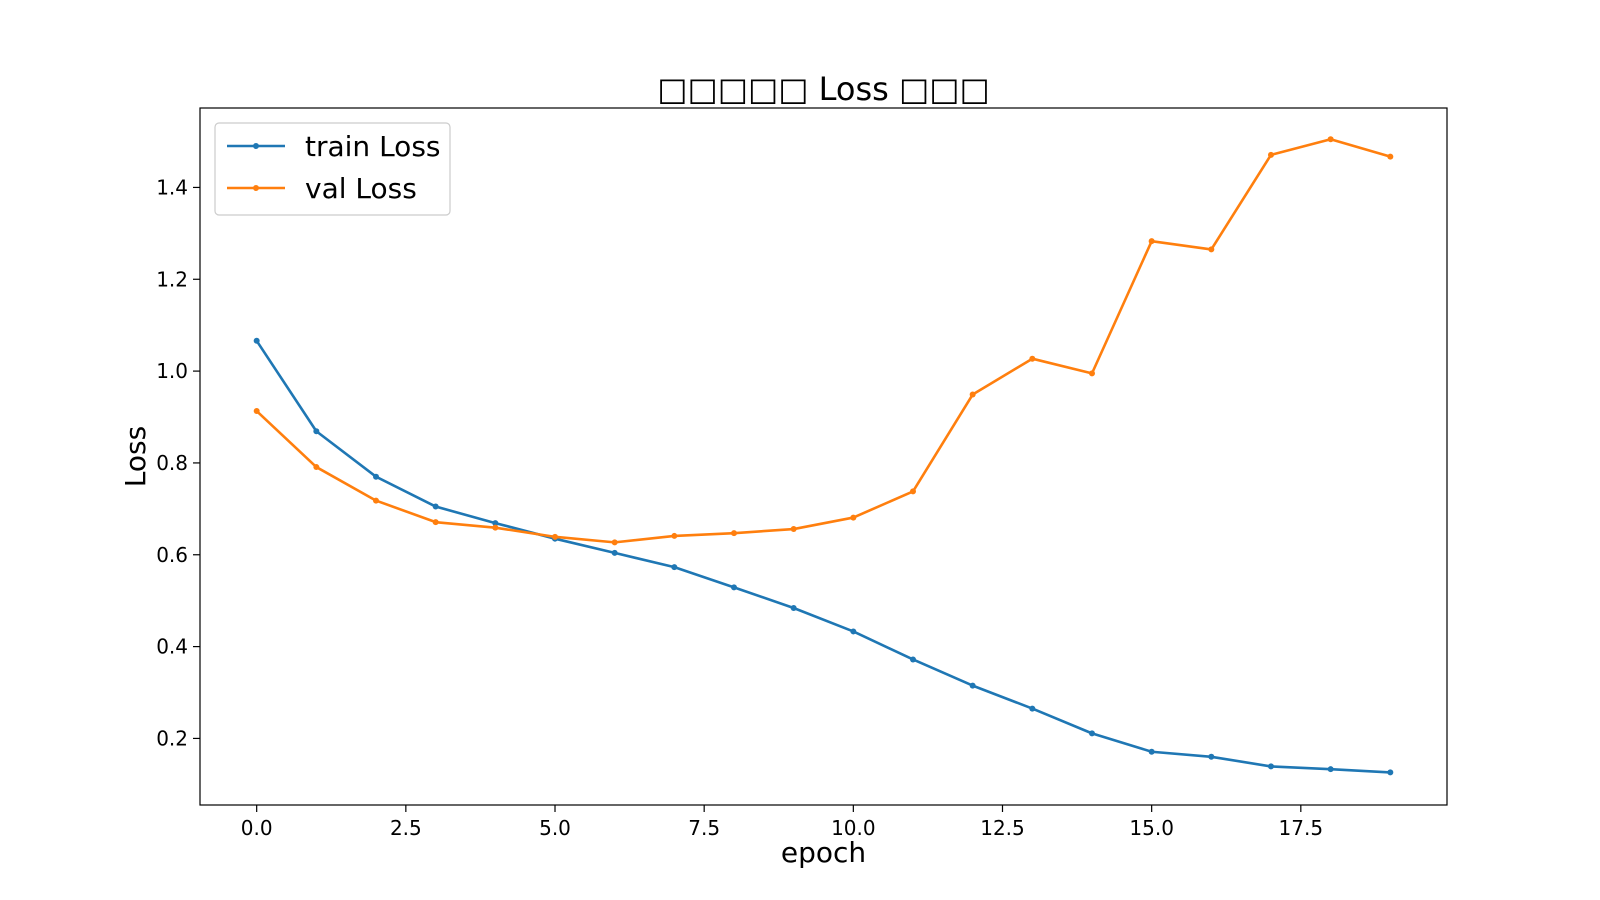  I want to click on x-tick-label: 17.5, so click(1301, 828).